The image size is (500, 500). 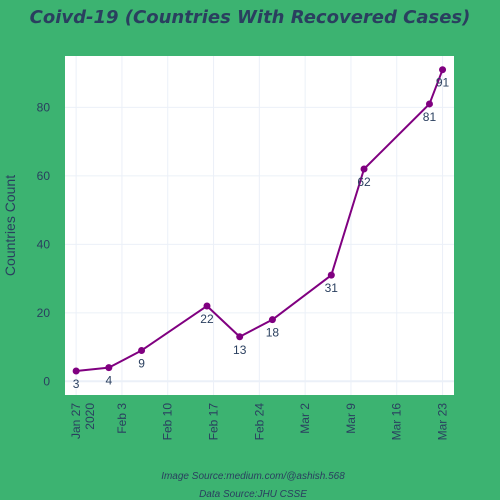 What do you see at coordinates (122, 418) in the screenshot?
I see `x-tick-label: Feb 3` at bounding box center [122, 418].